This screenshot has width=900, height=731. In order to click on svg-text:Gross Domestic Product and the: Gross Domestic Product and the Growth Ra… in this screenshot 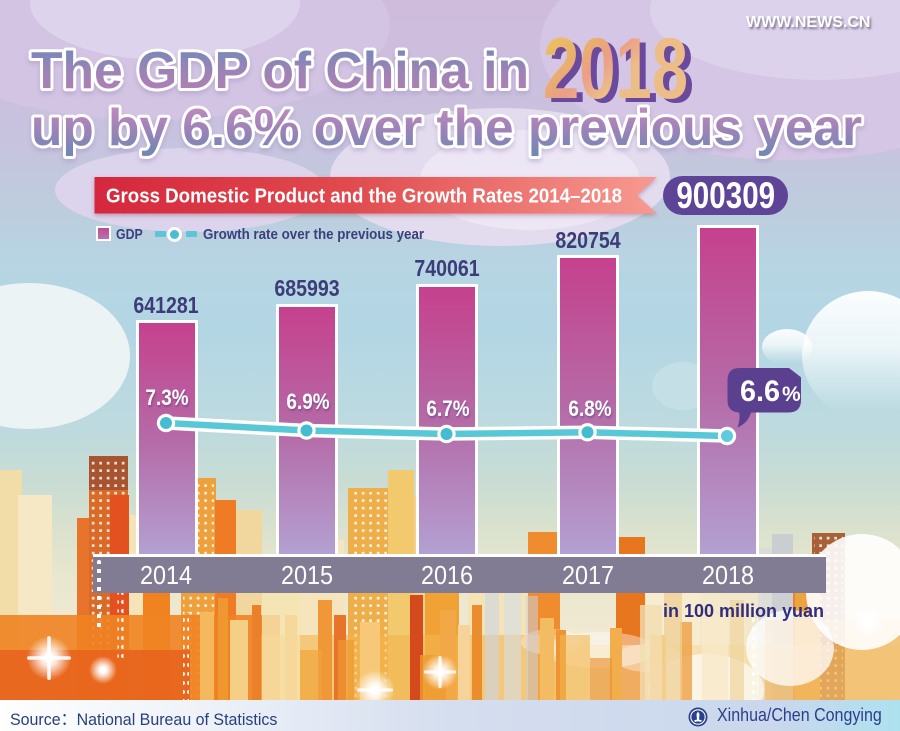, I will do `click(364, 197)`.